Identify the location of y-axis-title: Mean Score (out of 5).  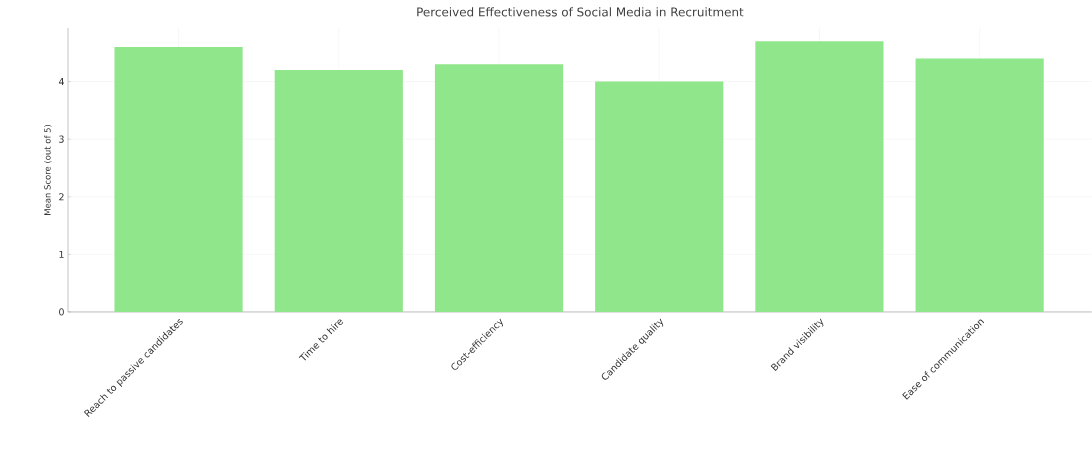
(48, 169).